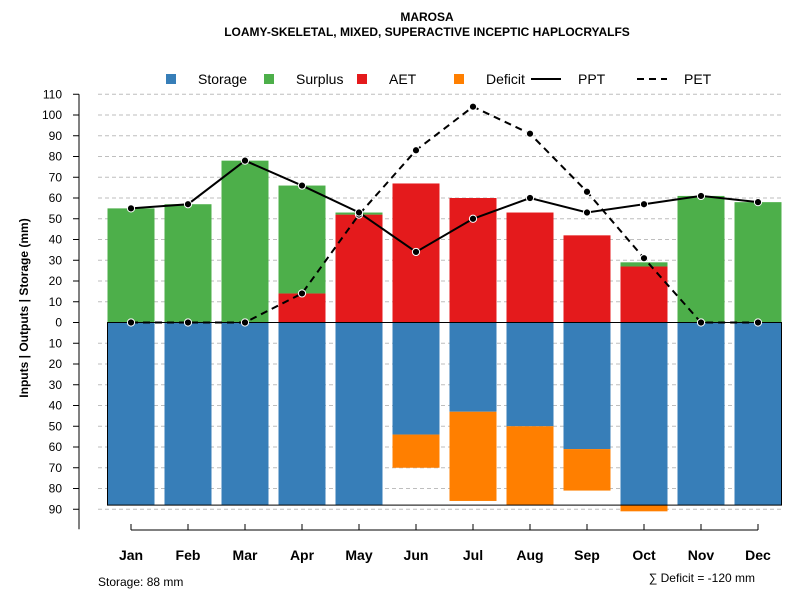 The width and height of the screenshot is (800, 600). What do you see at coordinates (319, 79) in the screenshot?
I see `legend-label: Surplus` at bounding box center [319, 79].